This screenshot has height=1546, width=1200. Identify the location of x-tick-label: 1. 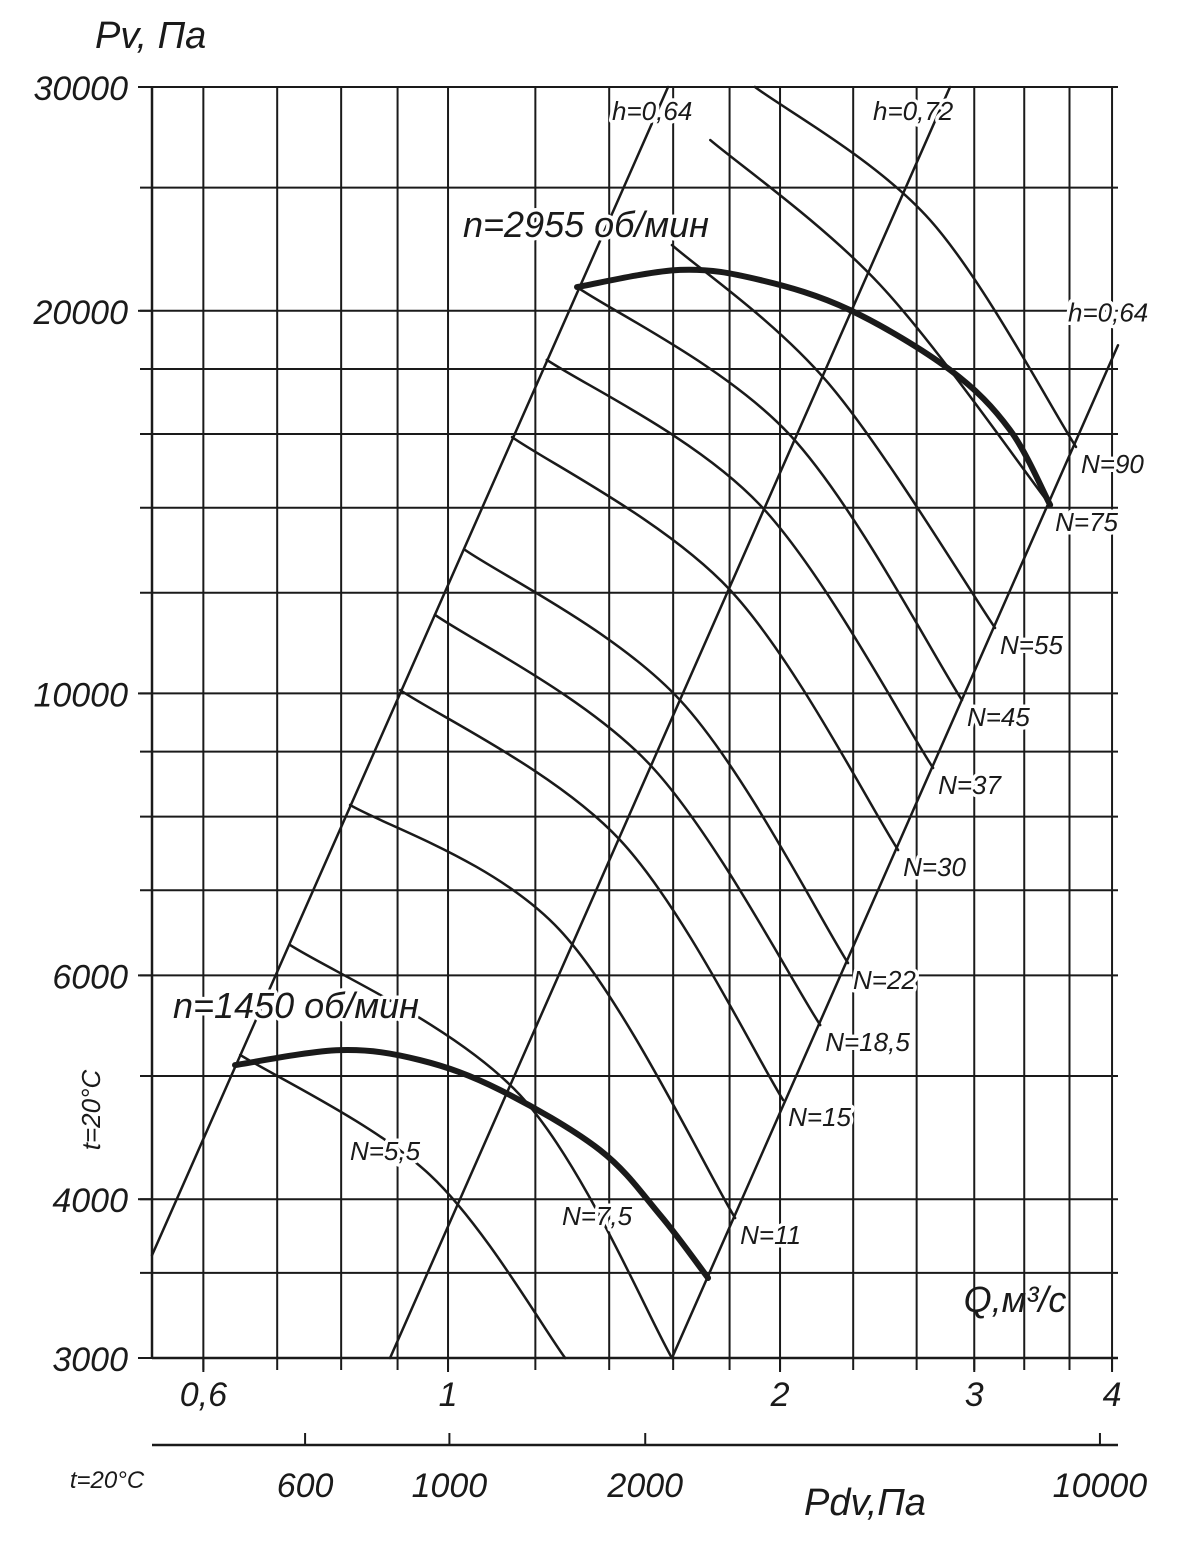
(448, 1395).